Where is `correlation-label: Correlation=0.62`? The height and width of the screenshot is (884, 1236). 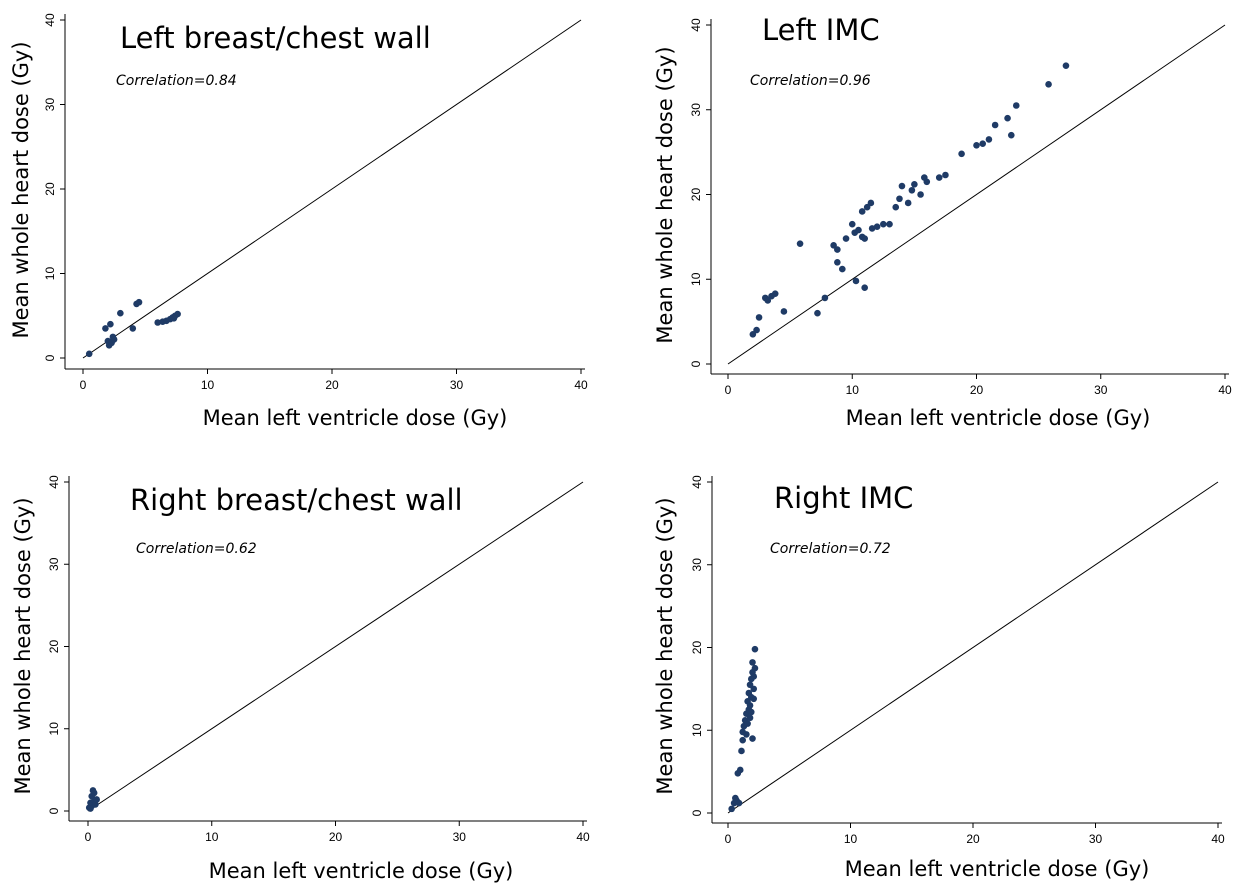 correlation-label: Correlation=0.62 is located at coordinates (196, 549).